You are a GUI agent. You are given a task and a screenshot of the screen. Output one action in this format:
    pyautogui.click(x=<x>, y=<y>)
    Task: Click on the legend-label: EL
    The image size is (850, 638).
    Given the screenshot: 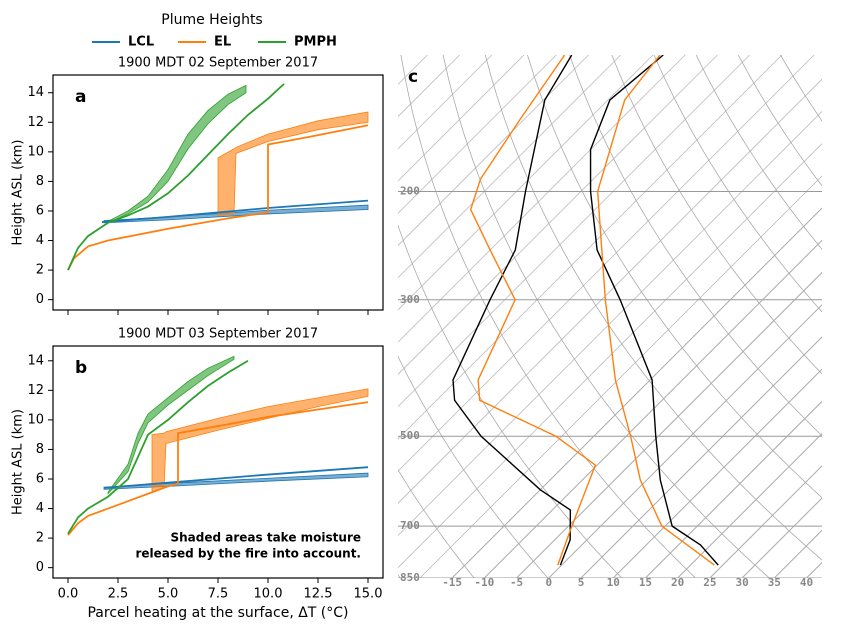 What is the action you would take?
    pyautogui.click(x=222, y=42)
    